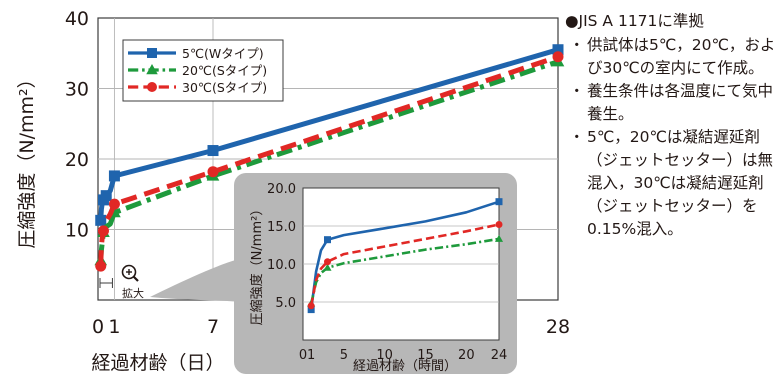  Describe the element at coordinates (224, 70) in the screenshot. I see `legend-label: 20℃(Sタイプ)` at that location.